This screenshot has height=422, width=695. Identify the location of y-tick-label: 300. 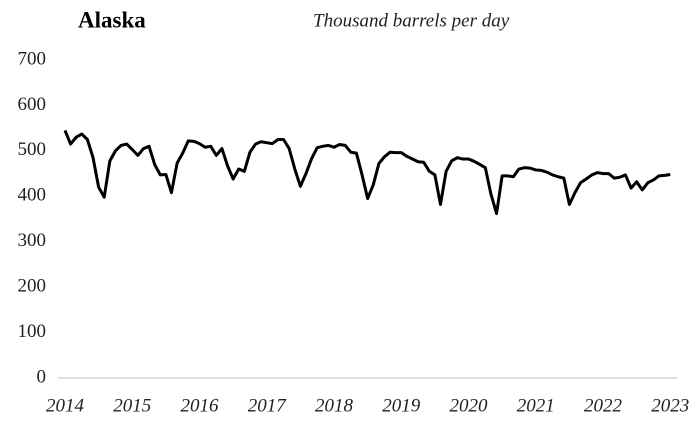
(32, 240).